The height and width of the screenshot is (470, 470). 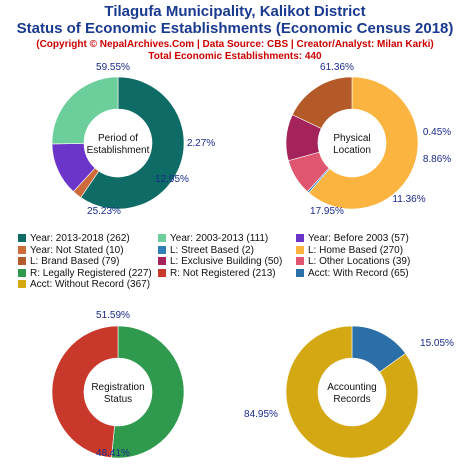 What do you see at coordinates (117, 387) in the screenshot?
I see `center-label: Registration` at bounding box center [117, 387].